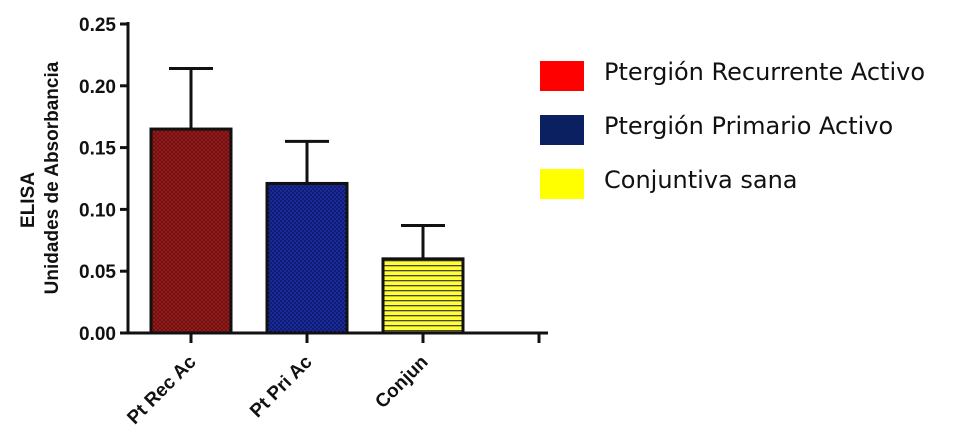  Describe the element at coordinates (97, 149) in the screenshot. I see `y-tick-label: 0.15` at that location.